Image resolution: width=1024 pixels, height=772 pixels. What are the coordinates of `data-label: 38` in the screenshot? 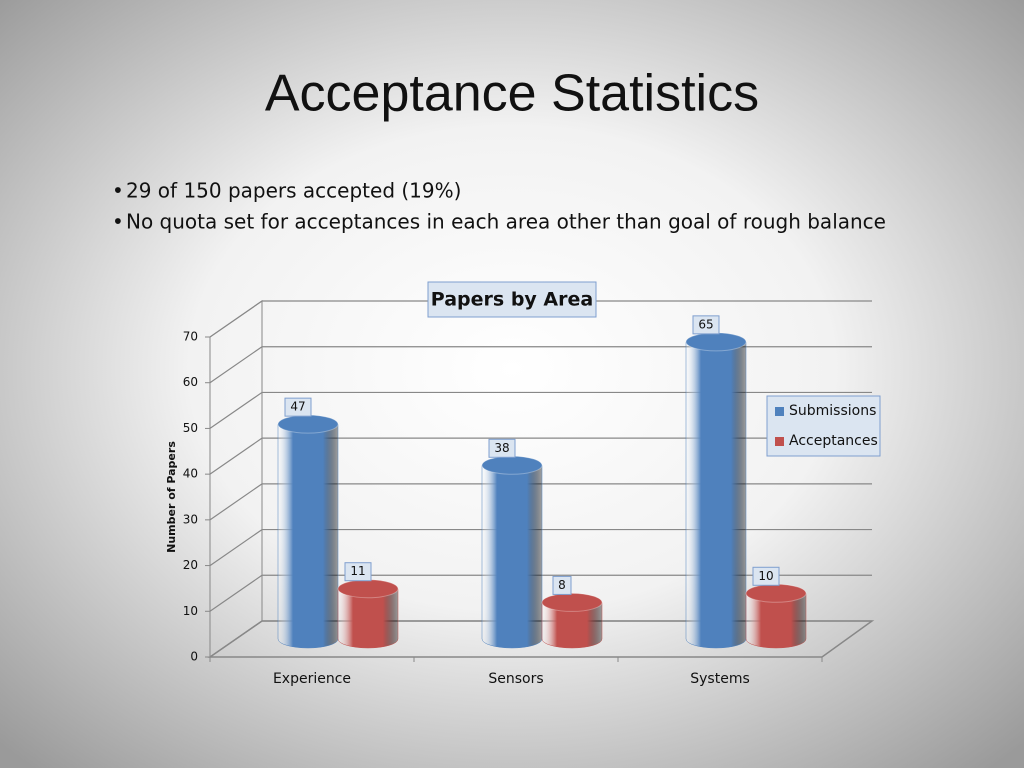 It's located at (501, 448).